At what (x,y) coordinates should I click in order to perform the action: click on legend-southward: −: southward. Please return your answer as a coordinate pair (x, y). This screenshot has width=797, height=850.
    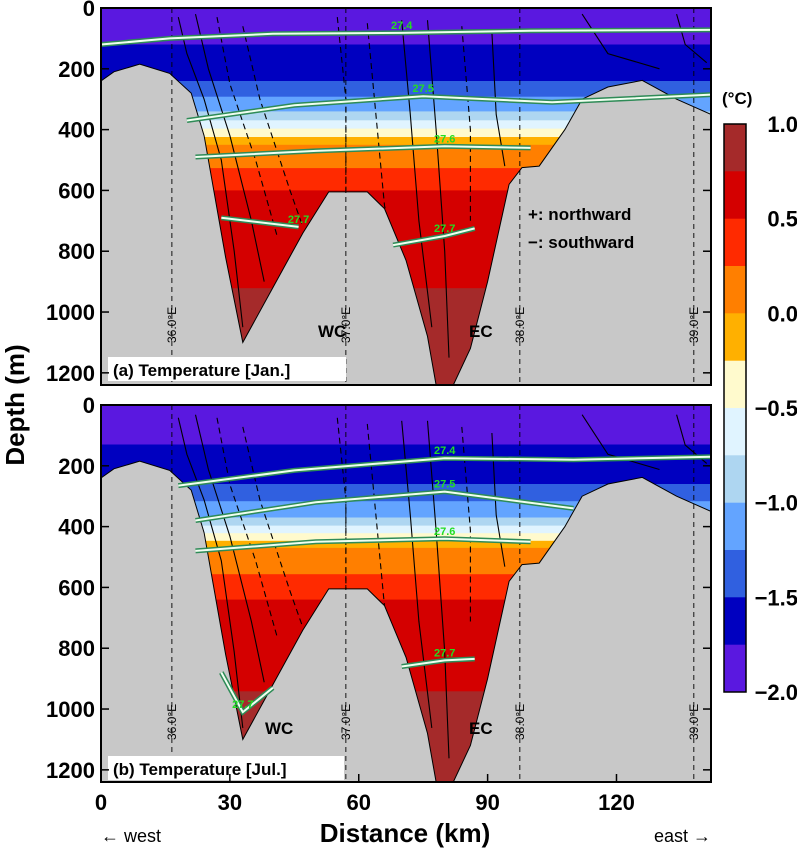
    Looking at the image, I should click on (581, 242).